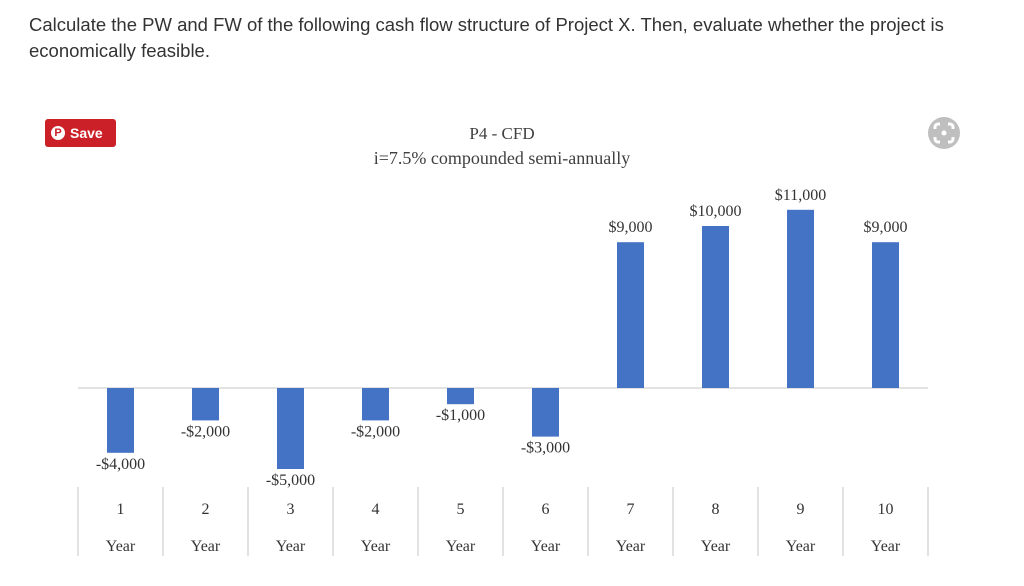 This screenshot has height=586, width=1024. Describe the element at coordinates (206, 509) in the screenshot. I see `tick-label-2: 2` at that location.